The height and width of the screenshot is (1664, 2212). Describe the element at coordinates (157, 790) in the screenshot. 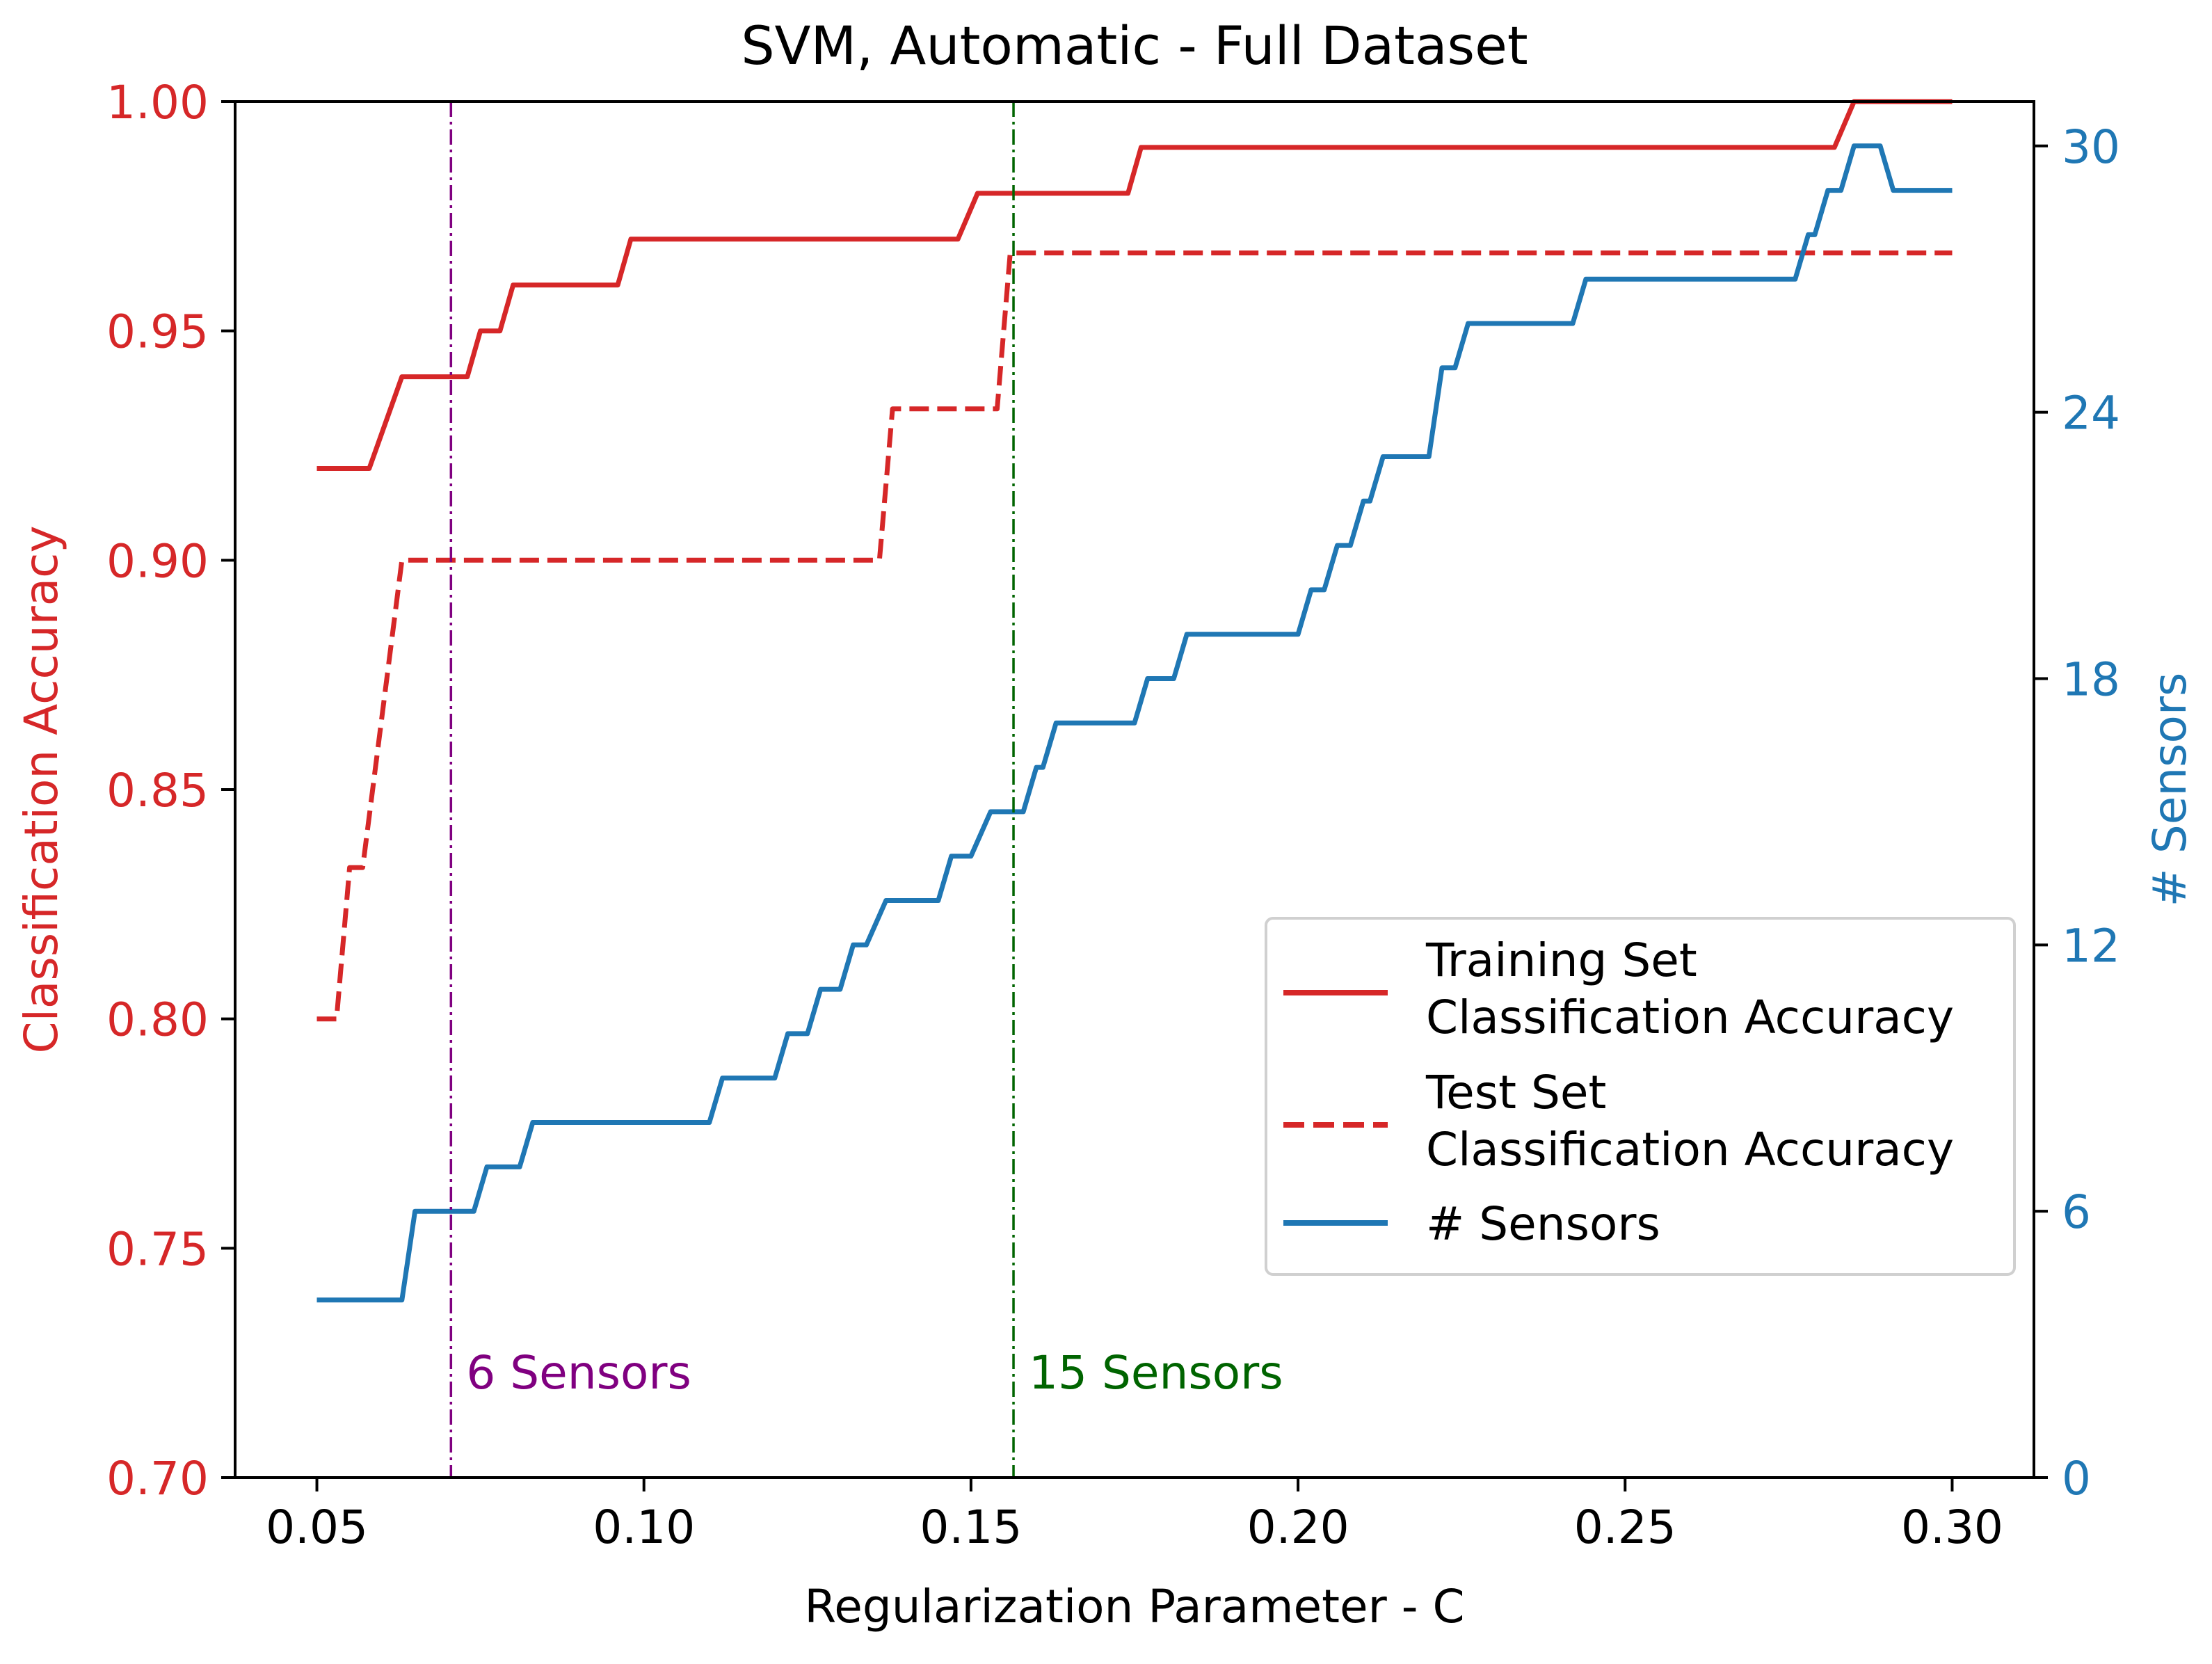

I see `y-tick-label: 0.85` at that location.